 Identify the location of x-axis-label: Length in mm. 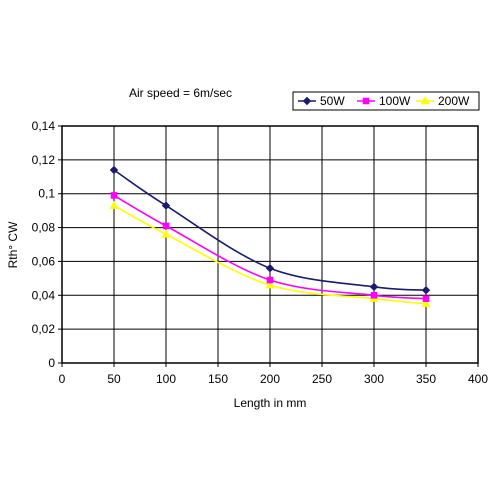
(270, 403).